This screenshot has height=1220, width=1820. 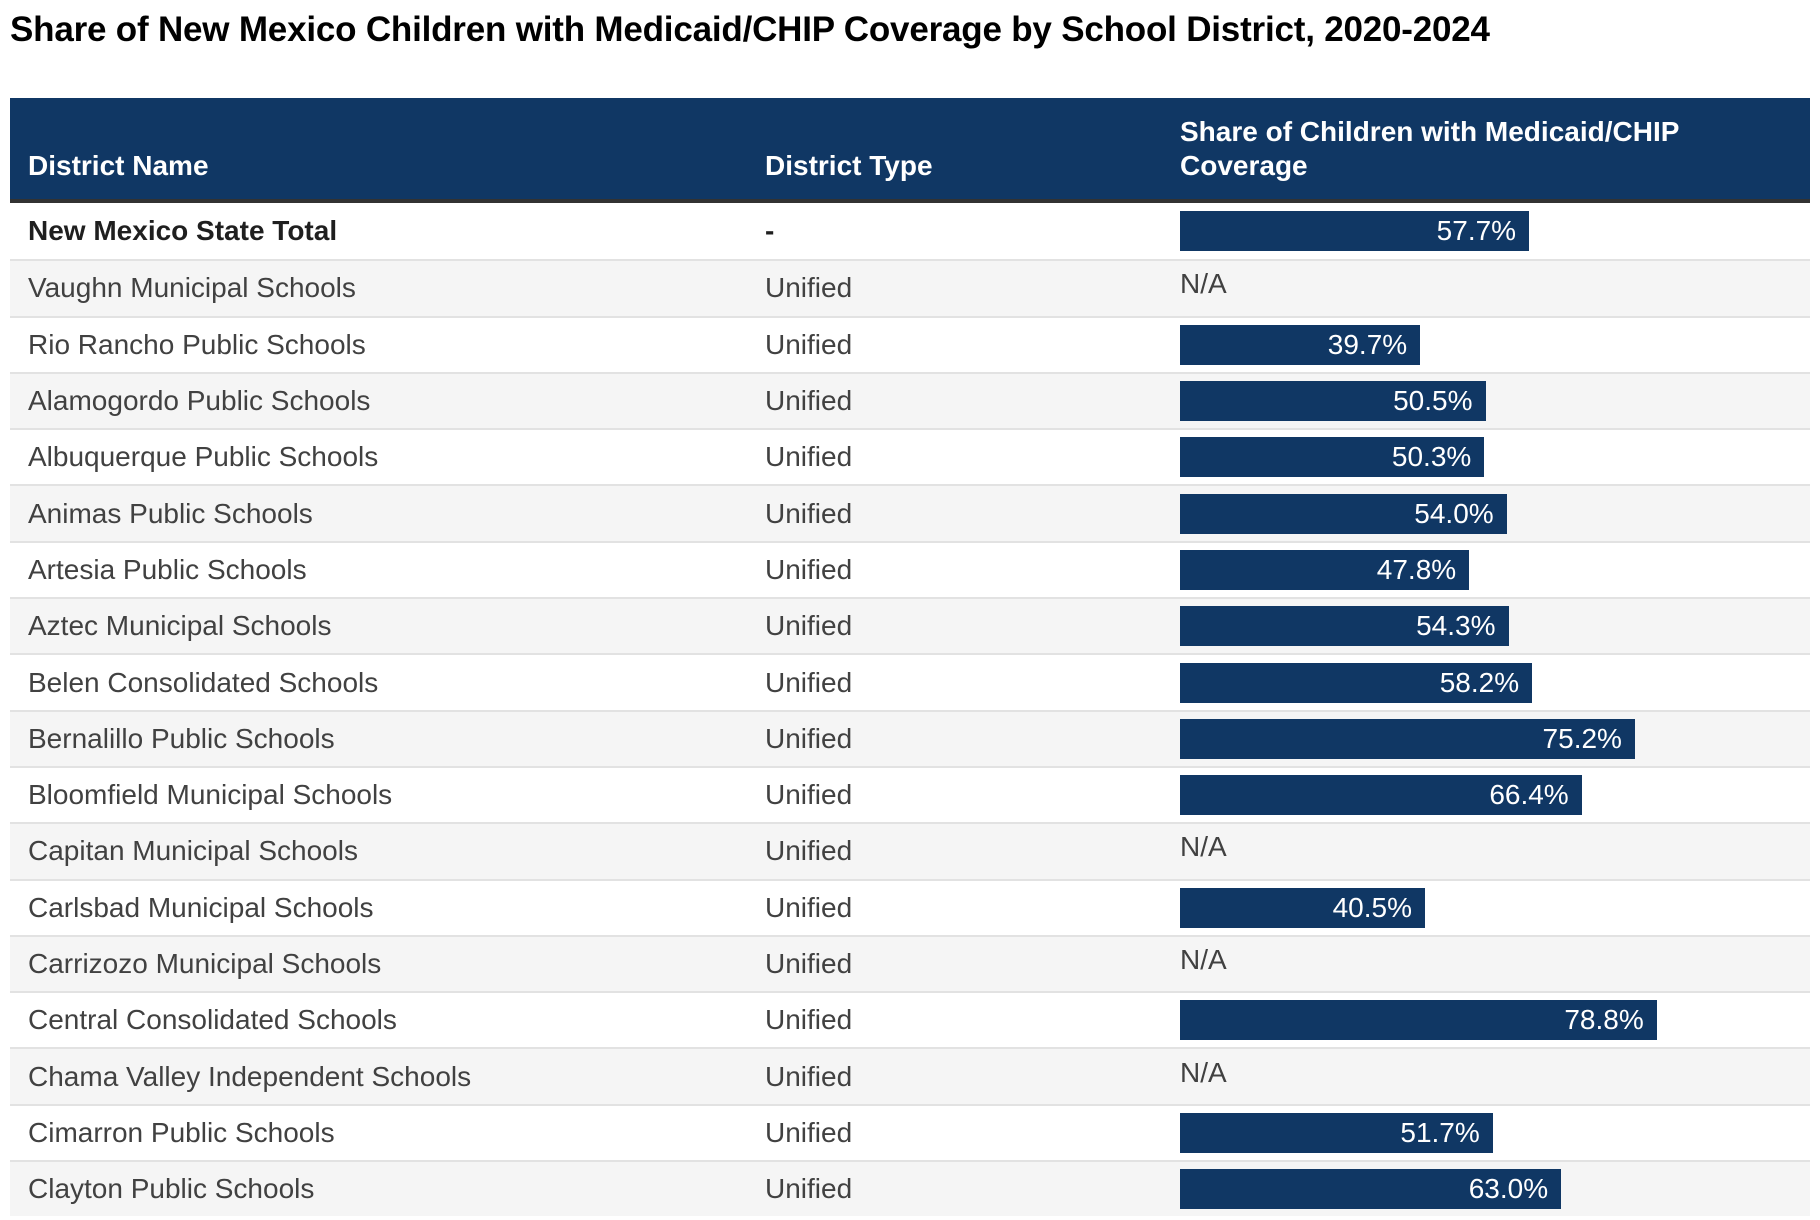 I want to click on bar-track: 58.2%, so click(x=1482, y=682).